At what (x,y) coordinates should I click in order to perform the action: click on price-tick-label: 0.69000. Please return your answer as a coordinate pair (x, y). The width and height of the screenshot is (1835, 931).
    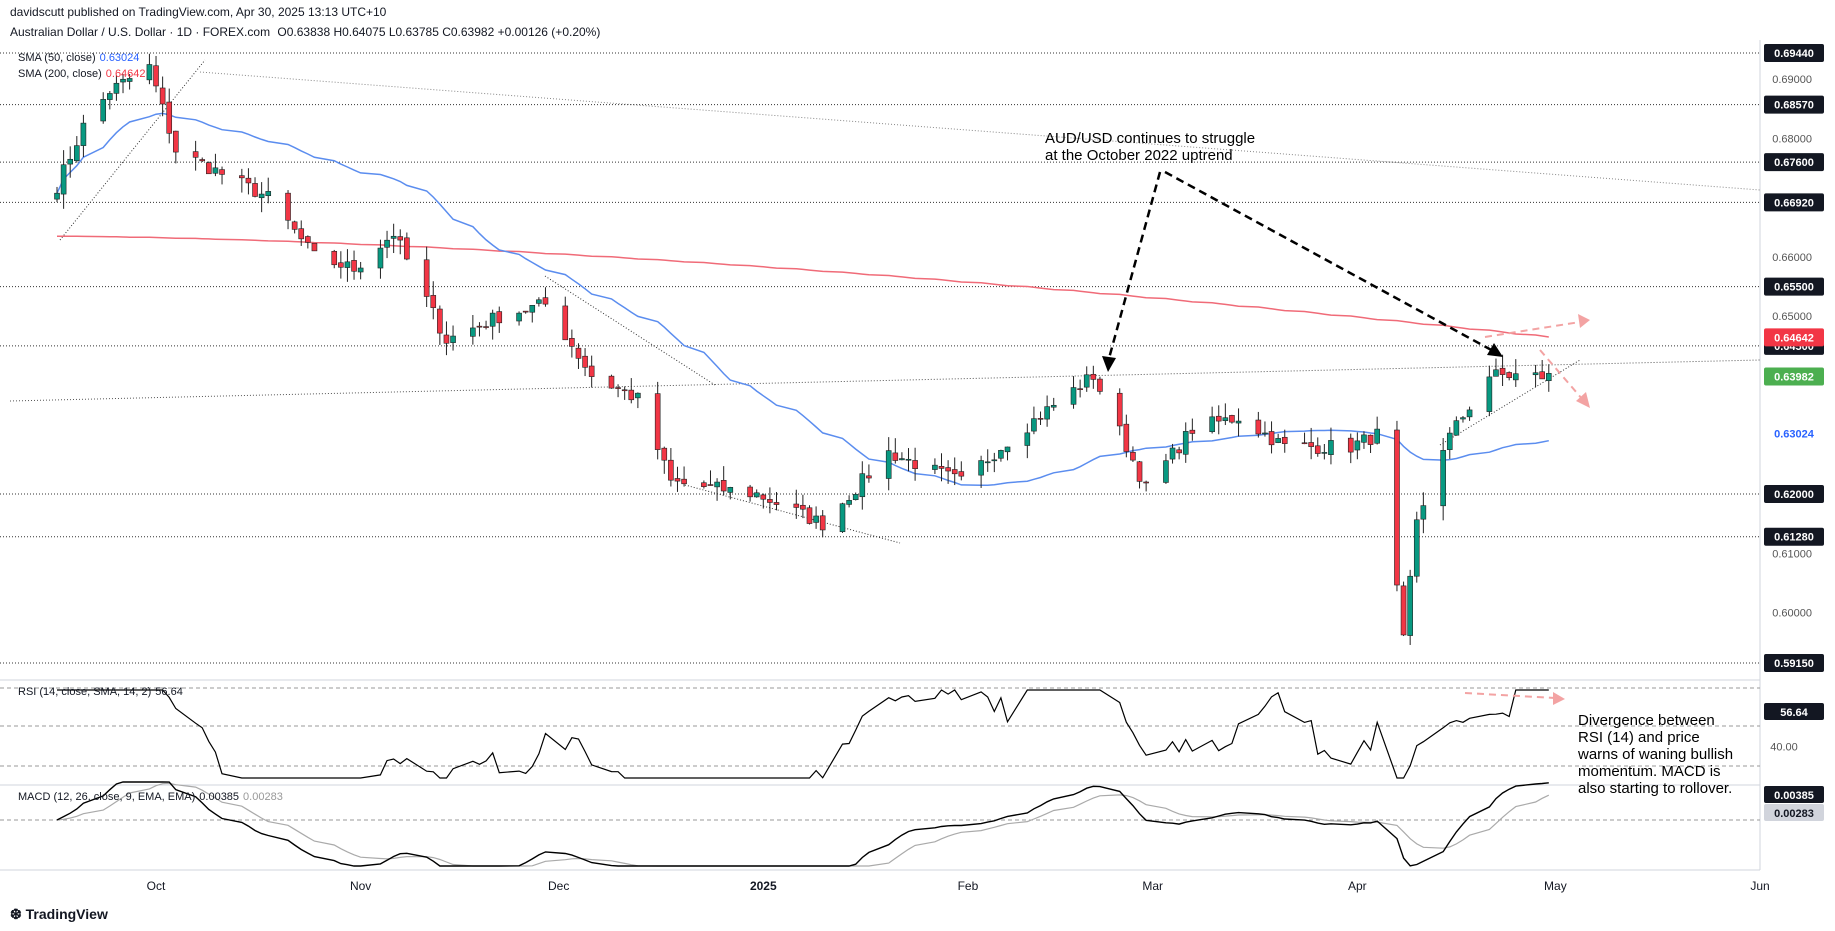
    Looking at the image, I should click on (1792, 80).